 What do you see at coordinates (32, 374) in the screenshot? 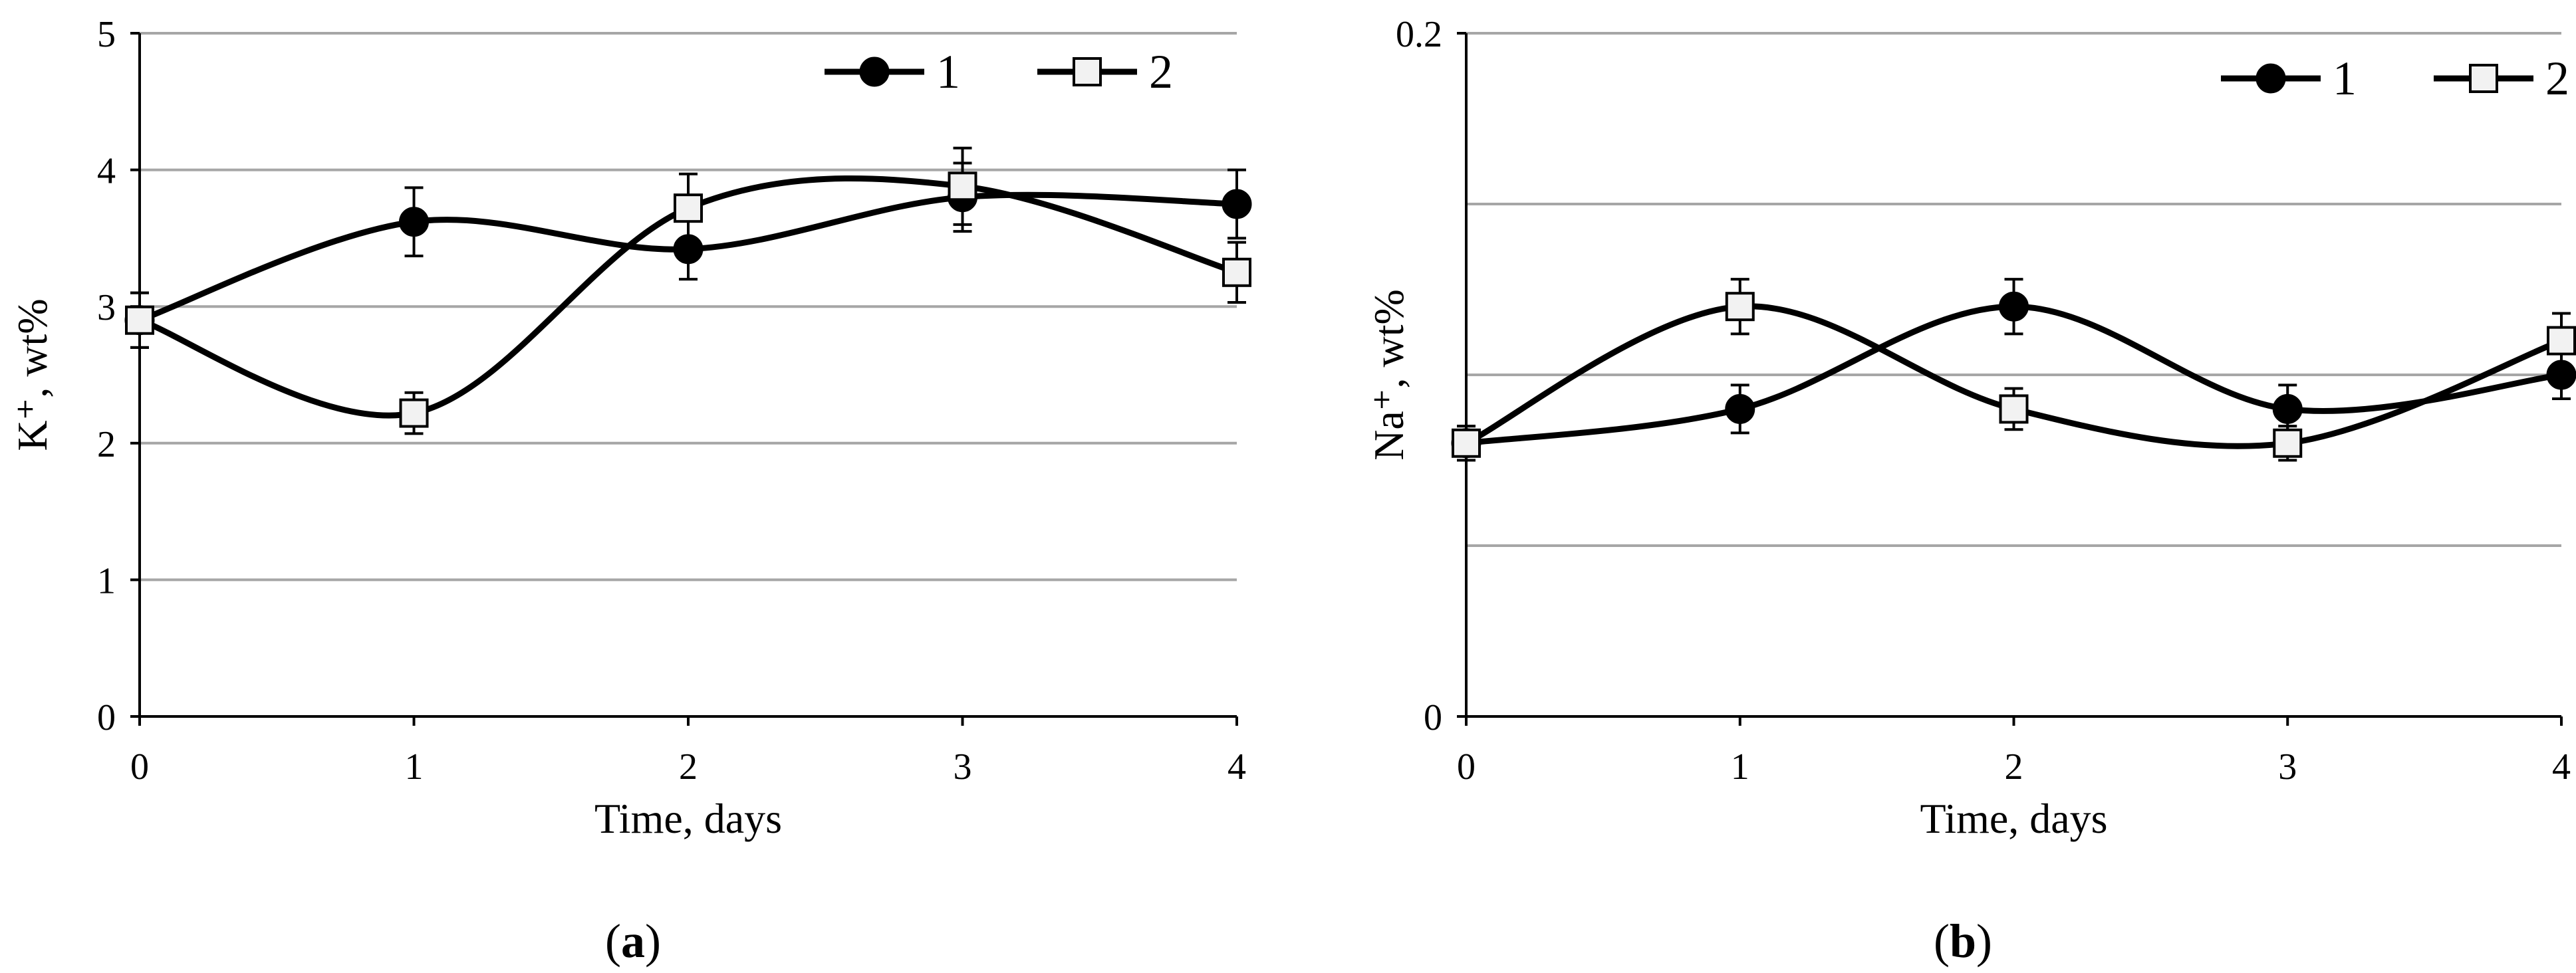
I see `y-axis-label: K⁺, wt%` at bounding box center [32, 374].